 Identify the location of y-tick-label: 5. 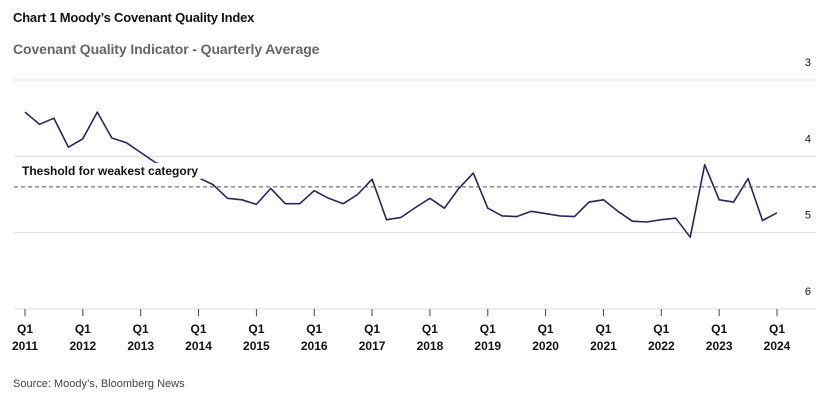
(808, 216).